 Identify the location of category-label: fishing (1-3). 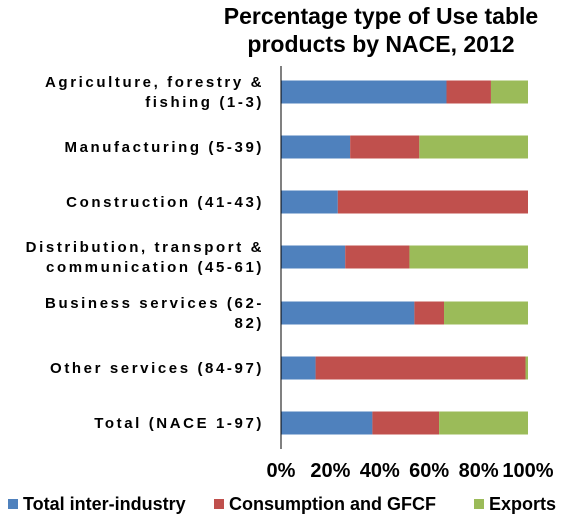
(204, 102).